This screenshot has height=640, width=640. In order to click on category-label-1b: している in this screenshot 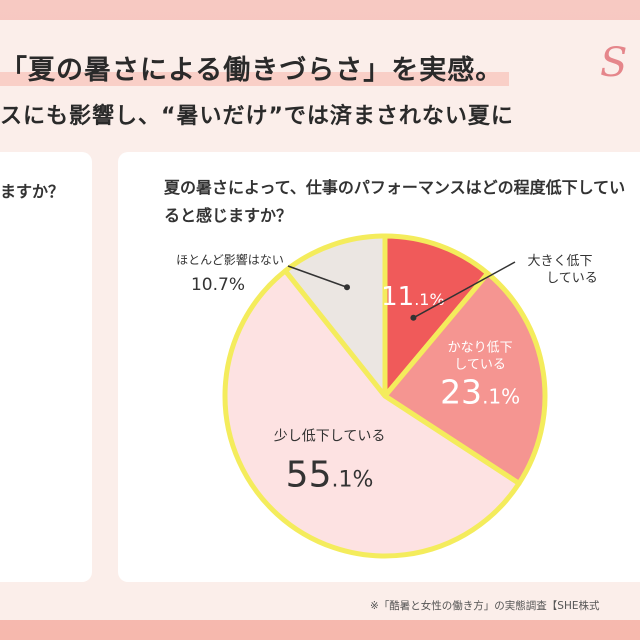, I will do `click(572, 278)`.